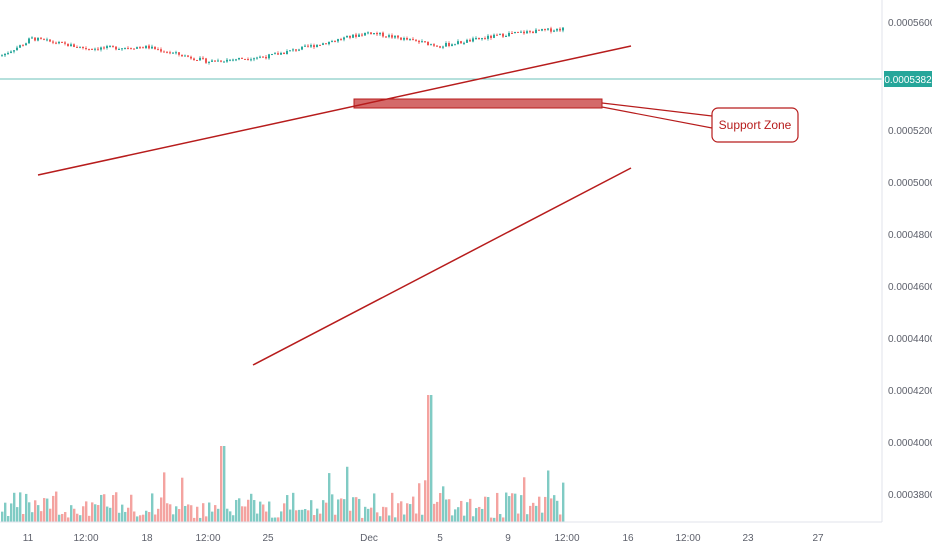 The height and width of the screenshot is (550, 932). Describe the element at coordinates (268, 538) in the screenshot. I see `x-tick-label: 25` at that location.